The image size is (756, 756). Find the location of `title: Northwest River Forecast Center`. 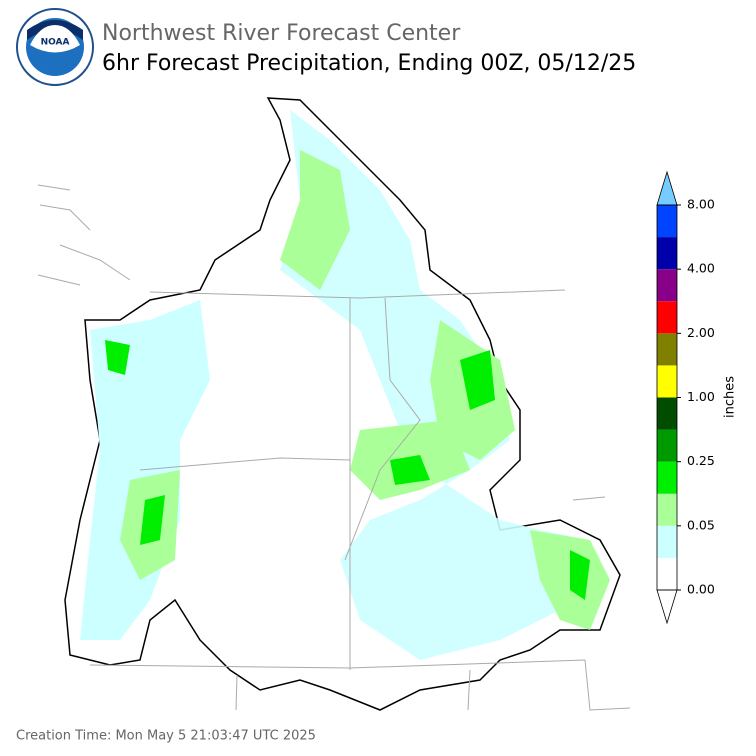

title: Northwest River Forecast Center is located at coordinates (281, 33).